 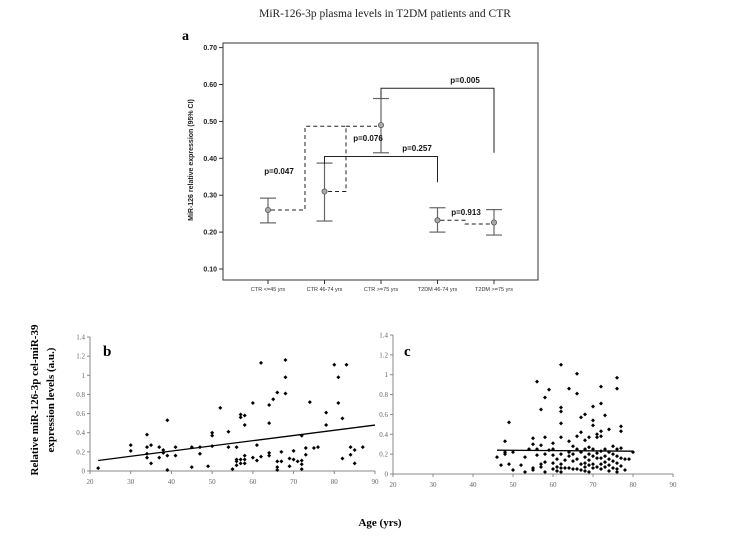 What do you see at coordinates (210, 159) in the screenshot?
I see `y-tick-label: 0.40` at bounding box center [210, 159].